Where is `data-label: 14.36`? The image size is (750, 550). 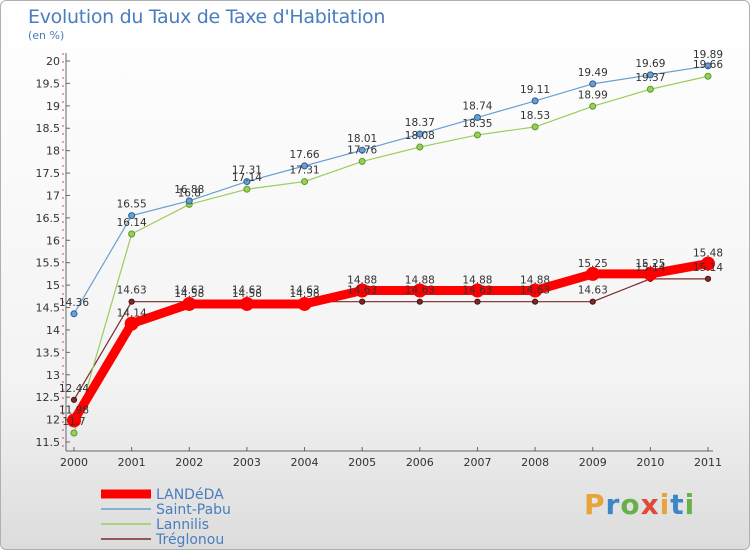
data-label: 14.36 is located at coordinates (74, 303).